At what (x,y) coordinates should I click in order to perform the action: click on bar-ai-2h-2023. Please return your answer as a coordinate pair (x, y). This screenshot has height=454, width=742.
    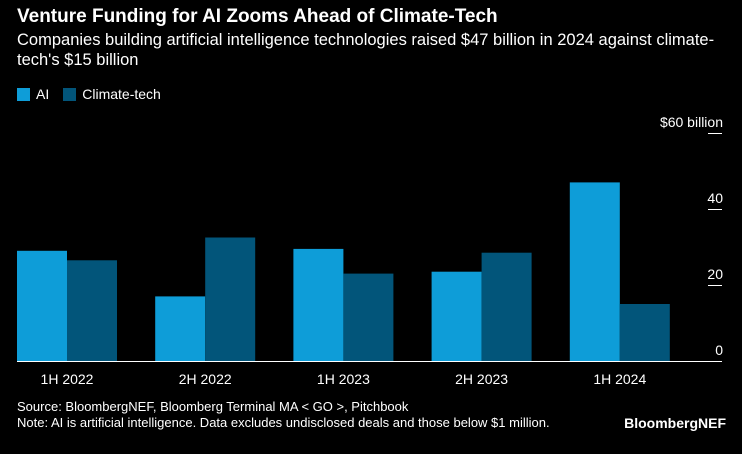
    Looking at the image, I should click on (456, 316).